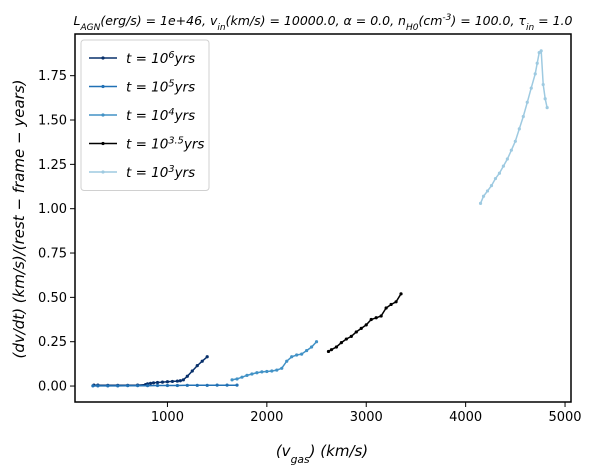 The image size is (605, 474). What do you see at coordinates (52, 121) in the screenshot?
I see `y-tick-label: 1.50` at bounding box center [52, 121].